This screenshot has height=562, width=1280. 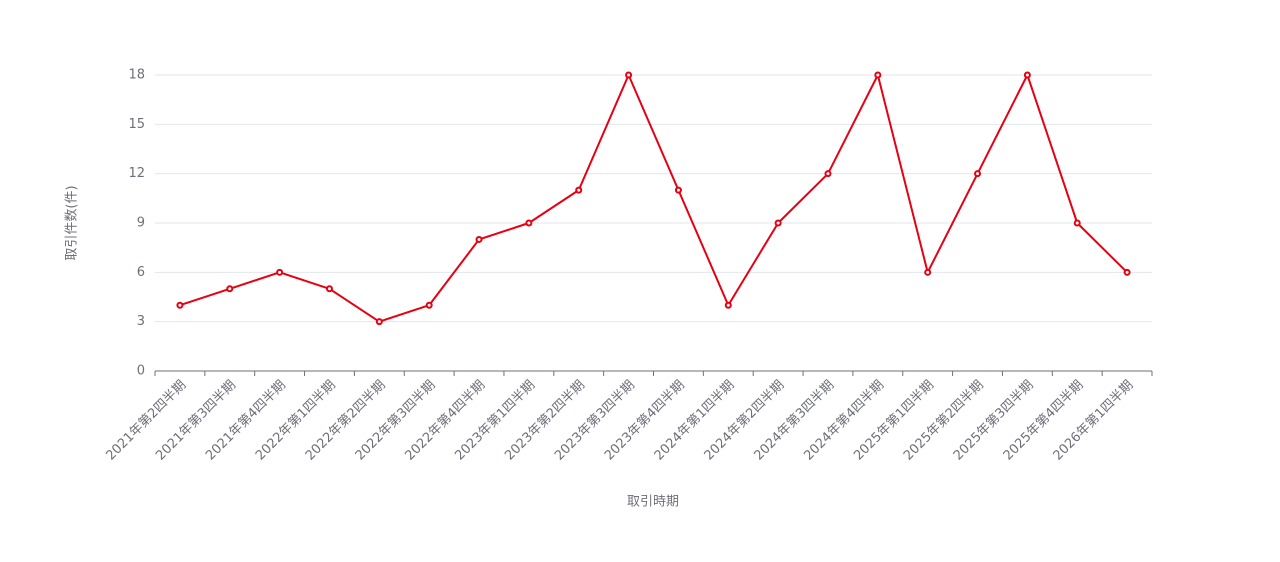 I want to click on y-tick-label: 9, so click(x=141, y=223).